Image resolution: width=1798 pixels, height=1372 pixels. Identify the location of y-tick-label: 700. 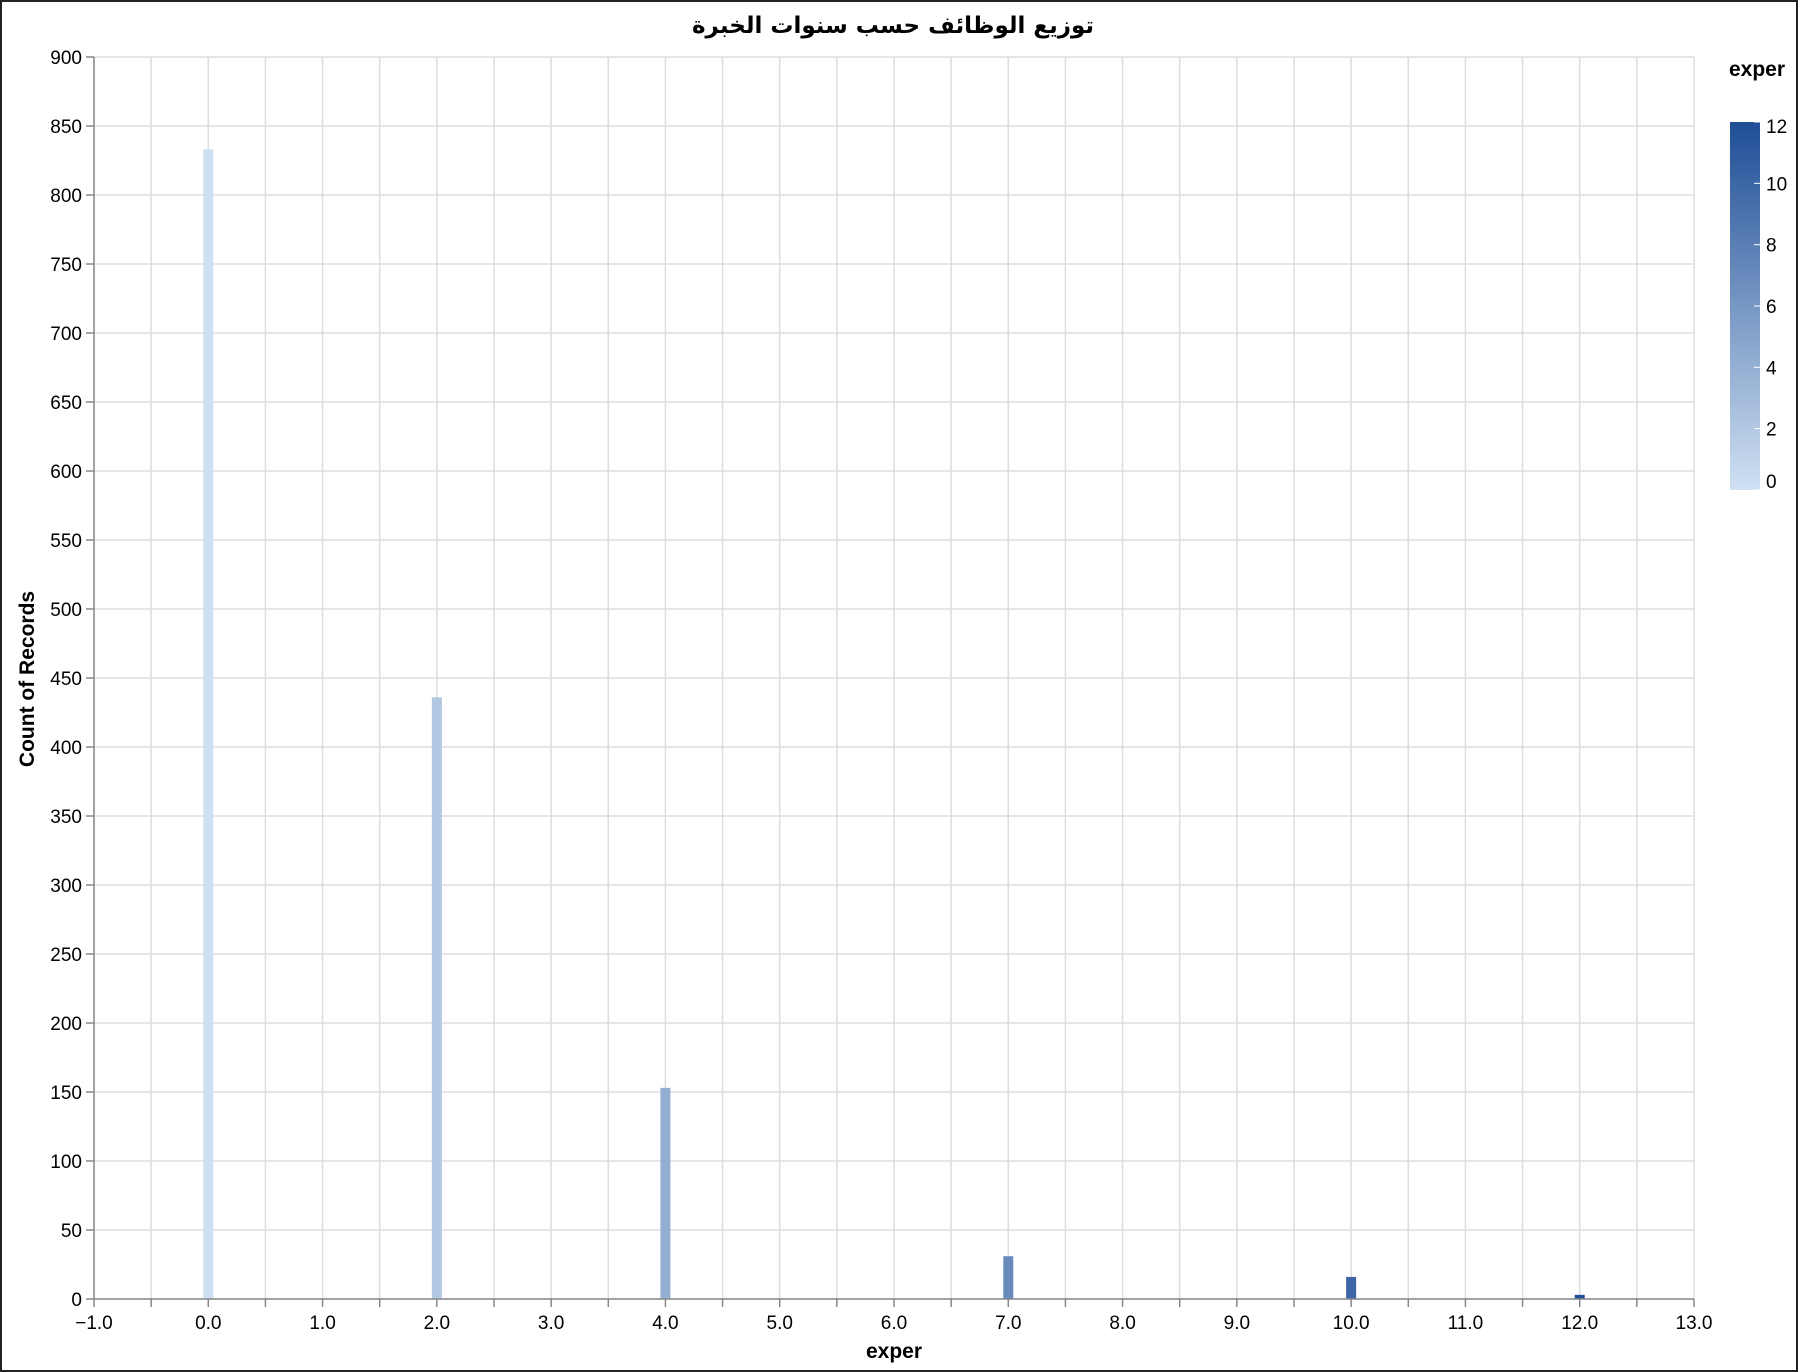
(66, 334).